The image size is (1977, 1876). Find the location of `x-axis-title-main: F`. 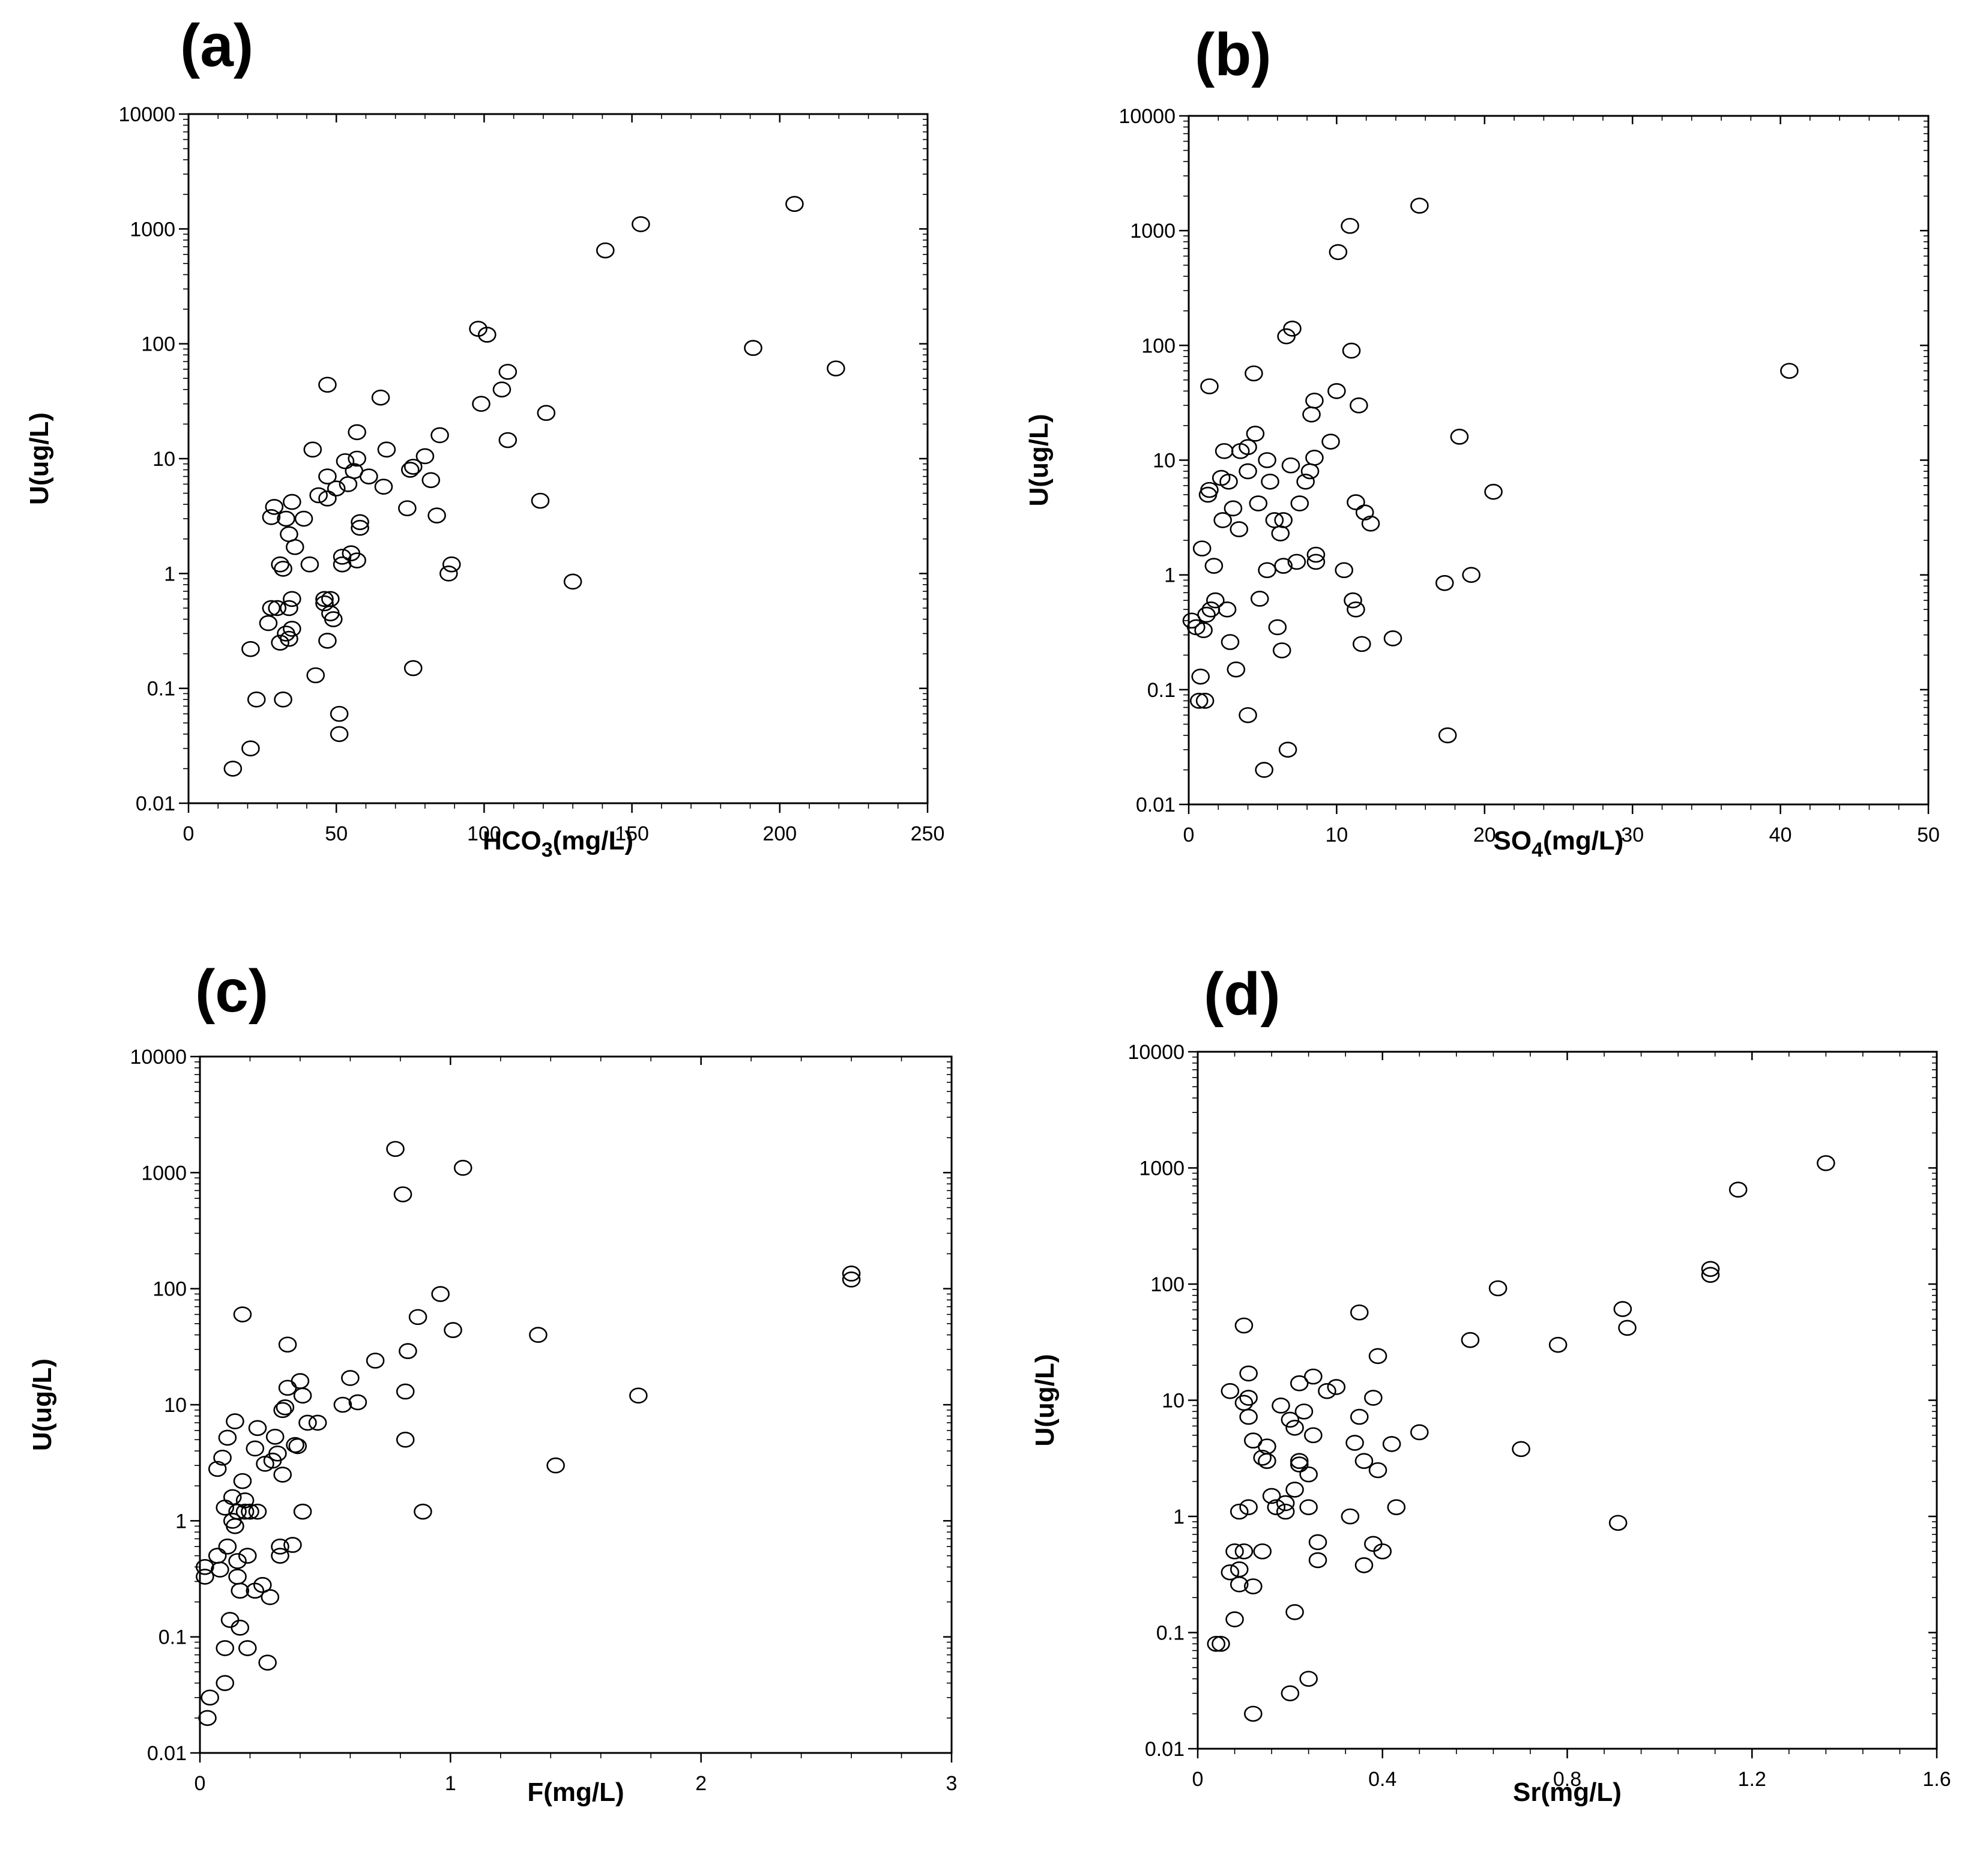

x-axis-title-main: F is located at coordinates (535, 1792).